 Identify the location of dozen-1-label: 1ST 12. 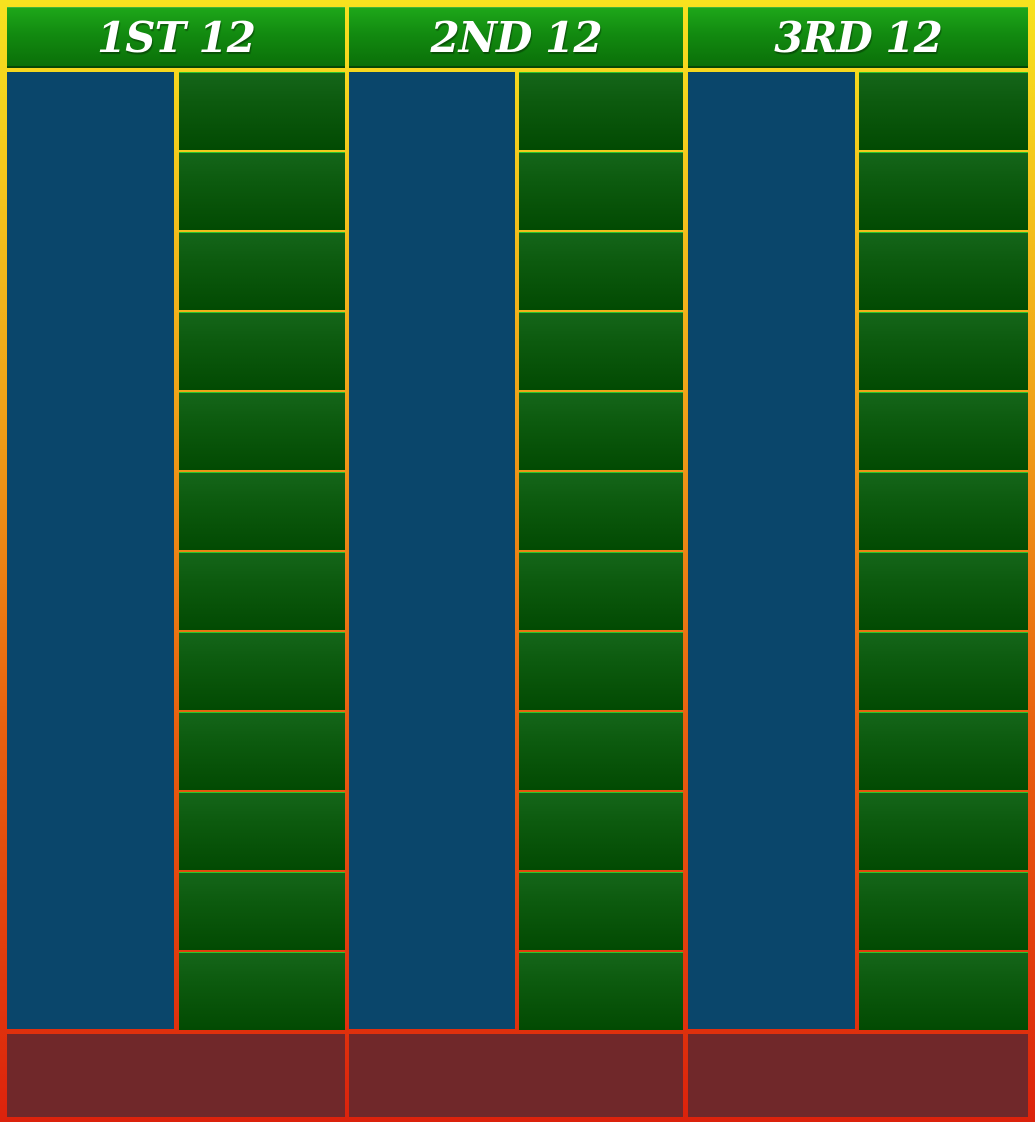
(176, 37).